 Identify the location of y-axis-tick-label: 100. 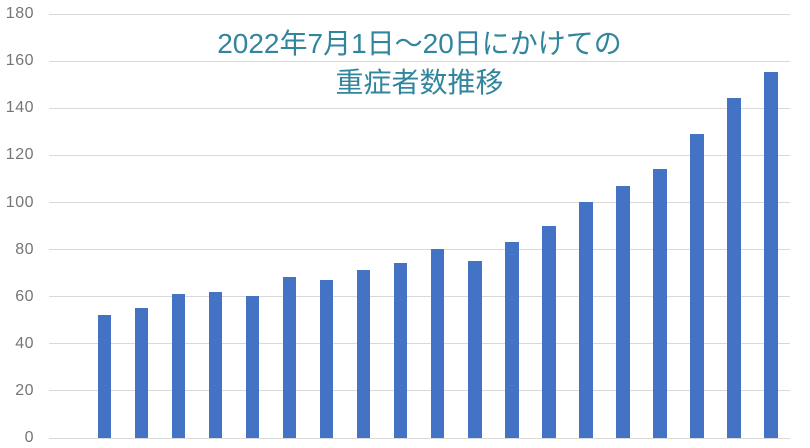
(19, 202).